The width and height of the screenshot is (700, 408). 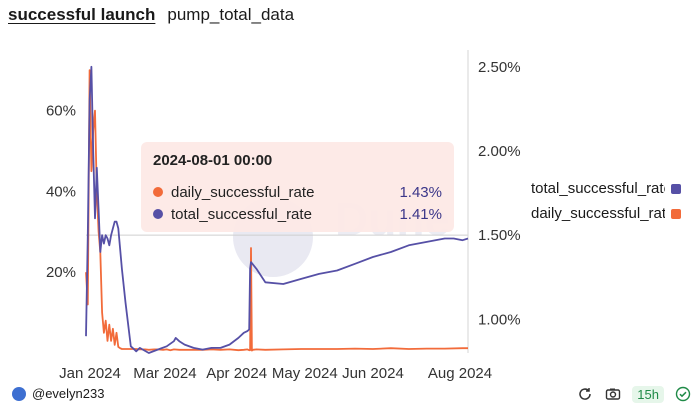 What do you see at coordinates (499, 151) in the screenshot?
I see `y-right-tick-label: 2.00%` at bounding box center [499, 151].